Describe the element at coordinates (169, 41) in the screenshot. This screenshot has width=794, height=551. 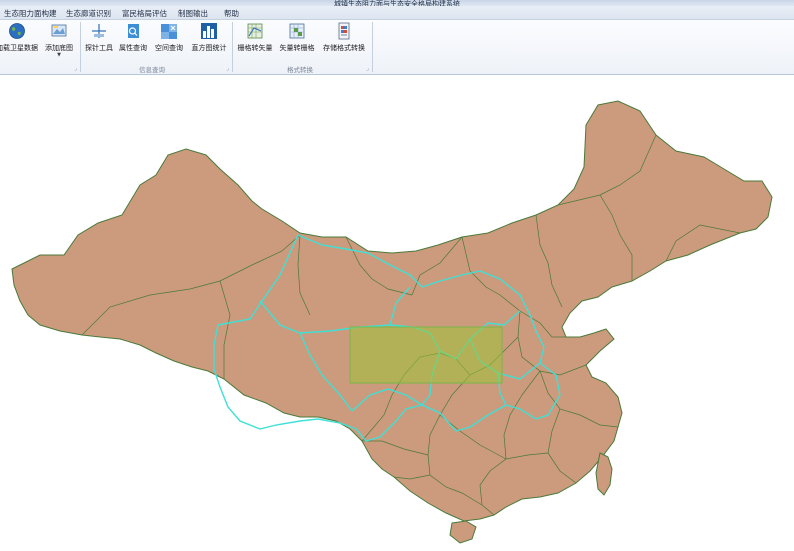
I see `spatial-query-button: 空间查询` at that location.